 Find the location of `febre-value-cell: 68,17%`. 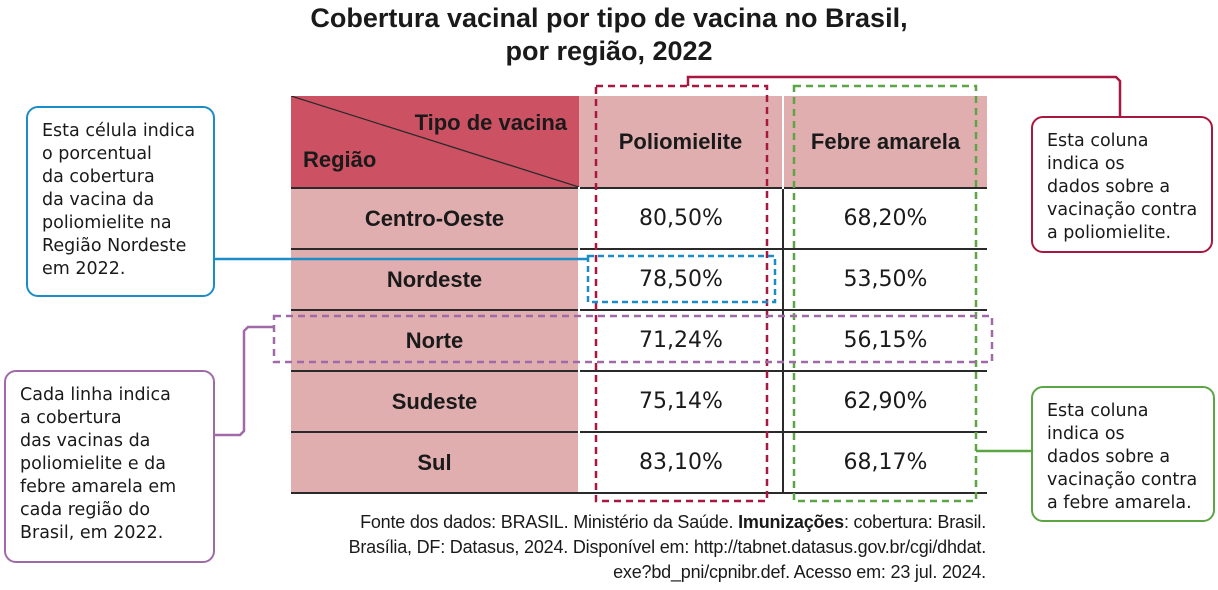

febre-value-cell: 68,17% is located at coordinates (885, 462).